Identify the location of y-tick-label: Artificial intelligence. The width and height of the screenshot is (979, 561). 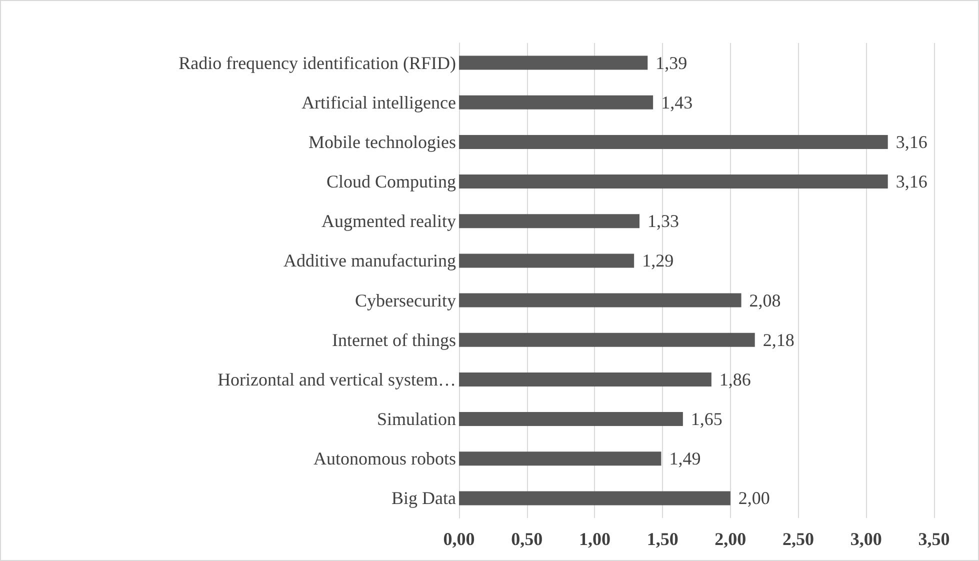
(379, 102).